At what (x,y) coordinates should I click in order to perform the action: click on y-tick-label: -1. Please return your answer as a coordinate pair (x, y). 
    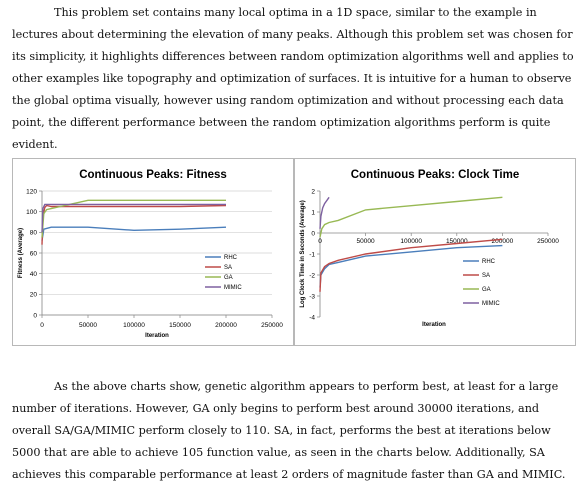
    Looking at the image, I should click on (312, 254).